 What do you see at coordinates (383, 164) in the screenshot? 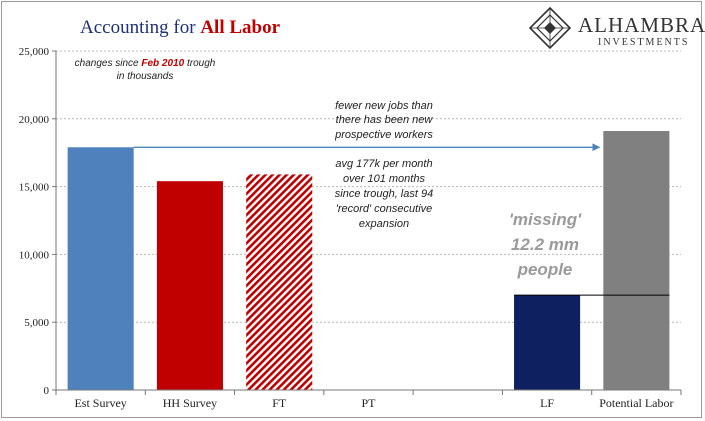
I see `avg-note-line-1: avg 177k per month` at bounding box center [383, 164].